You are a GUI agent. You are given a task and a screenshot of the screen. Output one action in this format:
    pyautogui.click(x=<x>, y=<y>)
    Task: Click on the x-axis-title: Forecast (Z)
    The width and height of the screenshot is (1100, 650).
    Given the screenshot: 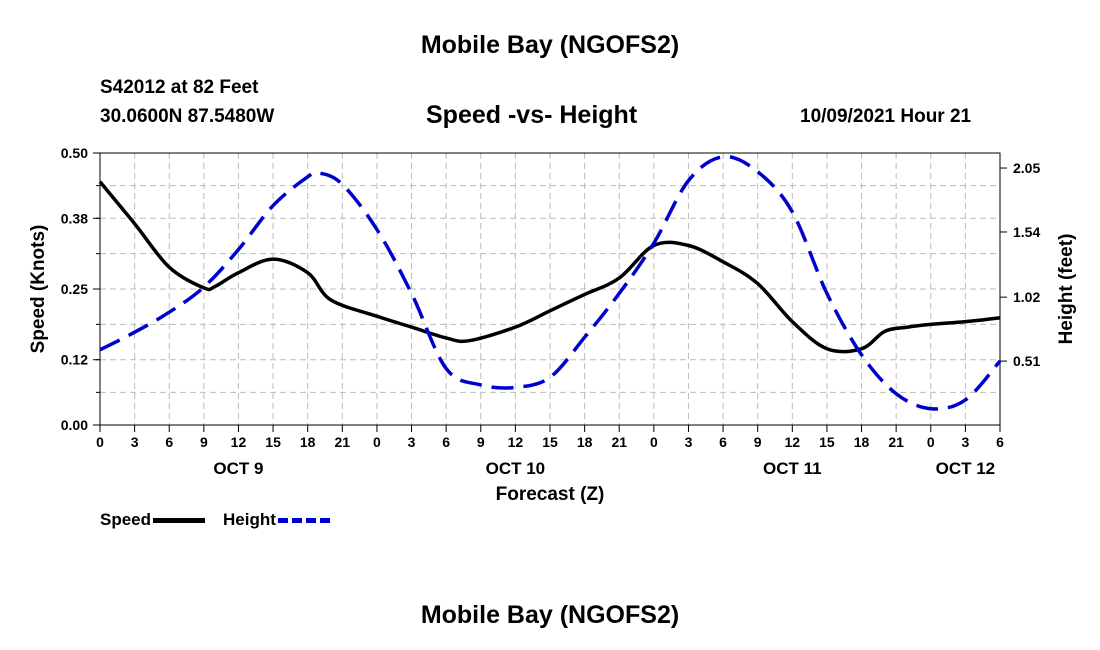 What is the action you would take?
    pyautogui.click(x=550, y=494)
    